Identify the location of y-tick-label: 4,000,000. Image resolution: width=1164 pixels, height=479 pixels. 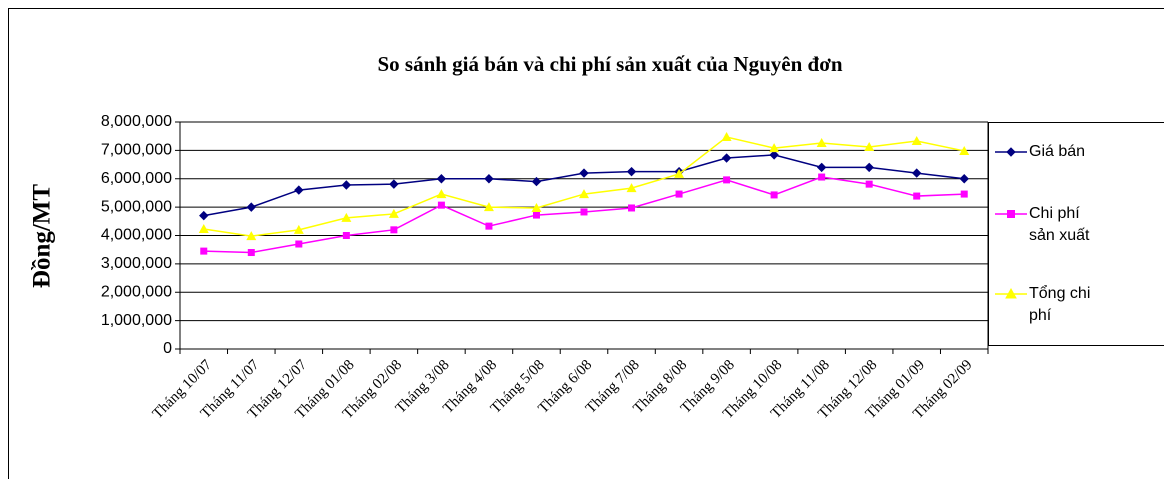
(136, 235).